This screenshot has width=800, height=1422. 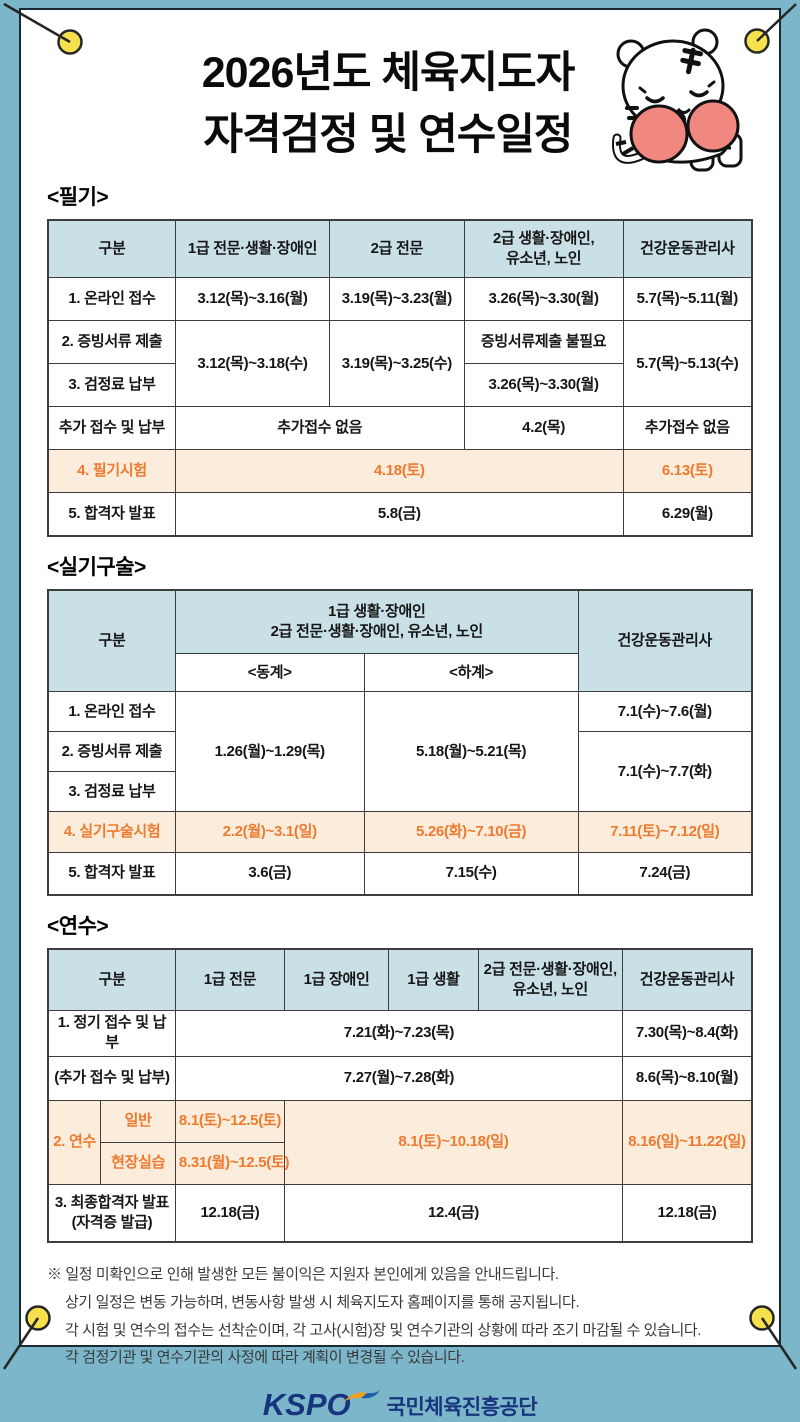 What do you see at coordinates (111, 1213) in the screenshot?
I see `table-cell: 3. 최종합격자 발표 (자격증 발급)` at bounding box center [111, 1213].